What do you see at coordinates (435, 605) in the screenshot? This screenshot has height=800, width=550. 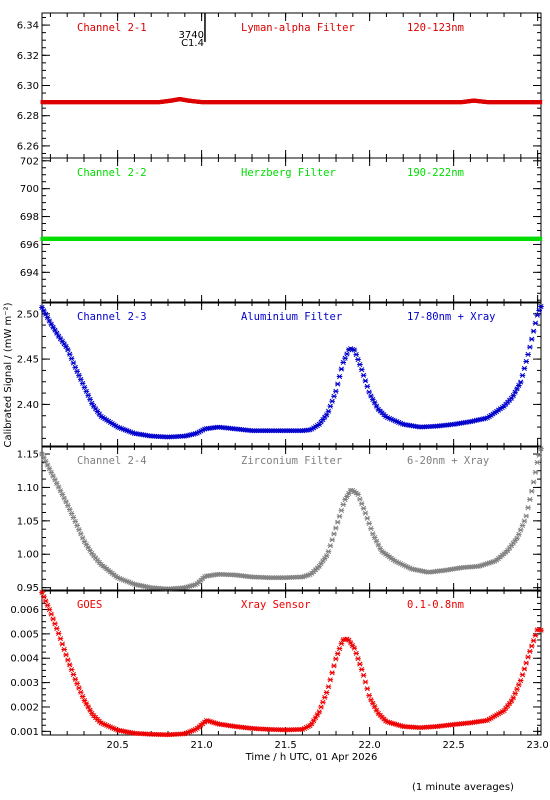 I see `panel-band: 0.1-0.8nm` at bounding box center [435, 605].